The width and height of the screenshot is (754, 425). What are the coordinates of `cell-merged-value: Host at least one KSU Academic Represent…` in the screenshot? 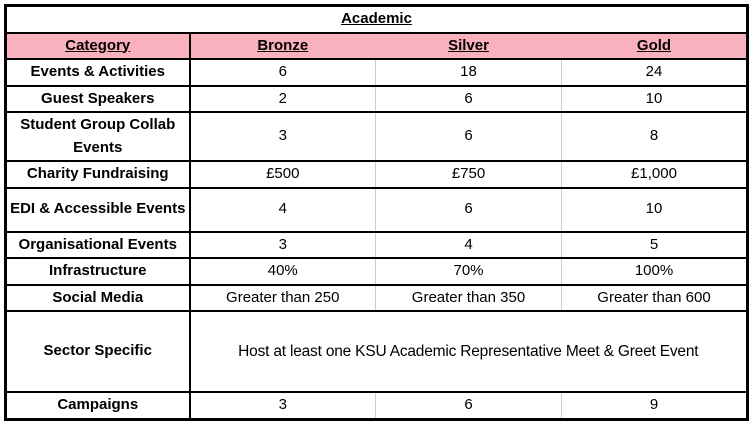 It's located at (468, 351).